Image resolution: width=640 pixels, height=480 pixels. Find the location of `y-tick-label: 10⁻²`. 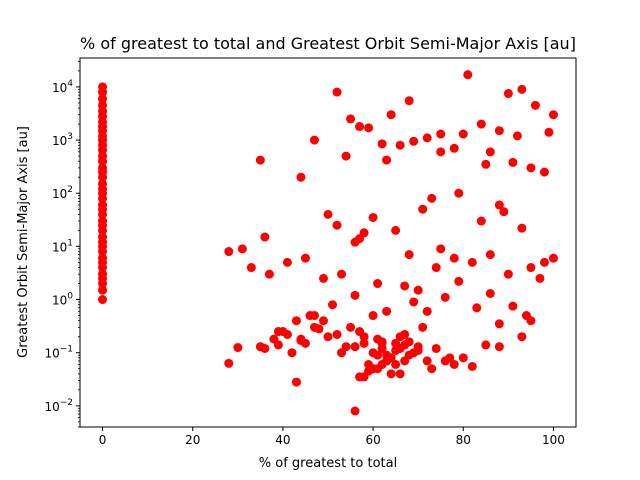

y-tick-label: 10⁻² is located at coordinates (58, 406).